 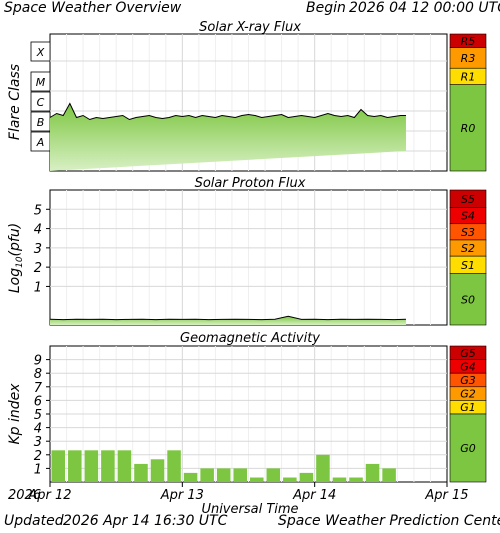 What do you see at coordinates (228, 137) in the screenshot?
I see `xray-flux-area` at bounding box center [228, 137].